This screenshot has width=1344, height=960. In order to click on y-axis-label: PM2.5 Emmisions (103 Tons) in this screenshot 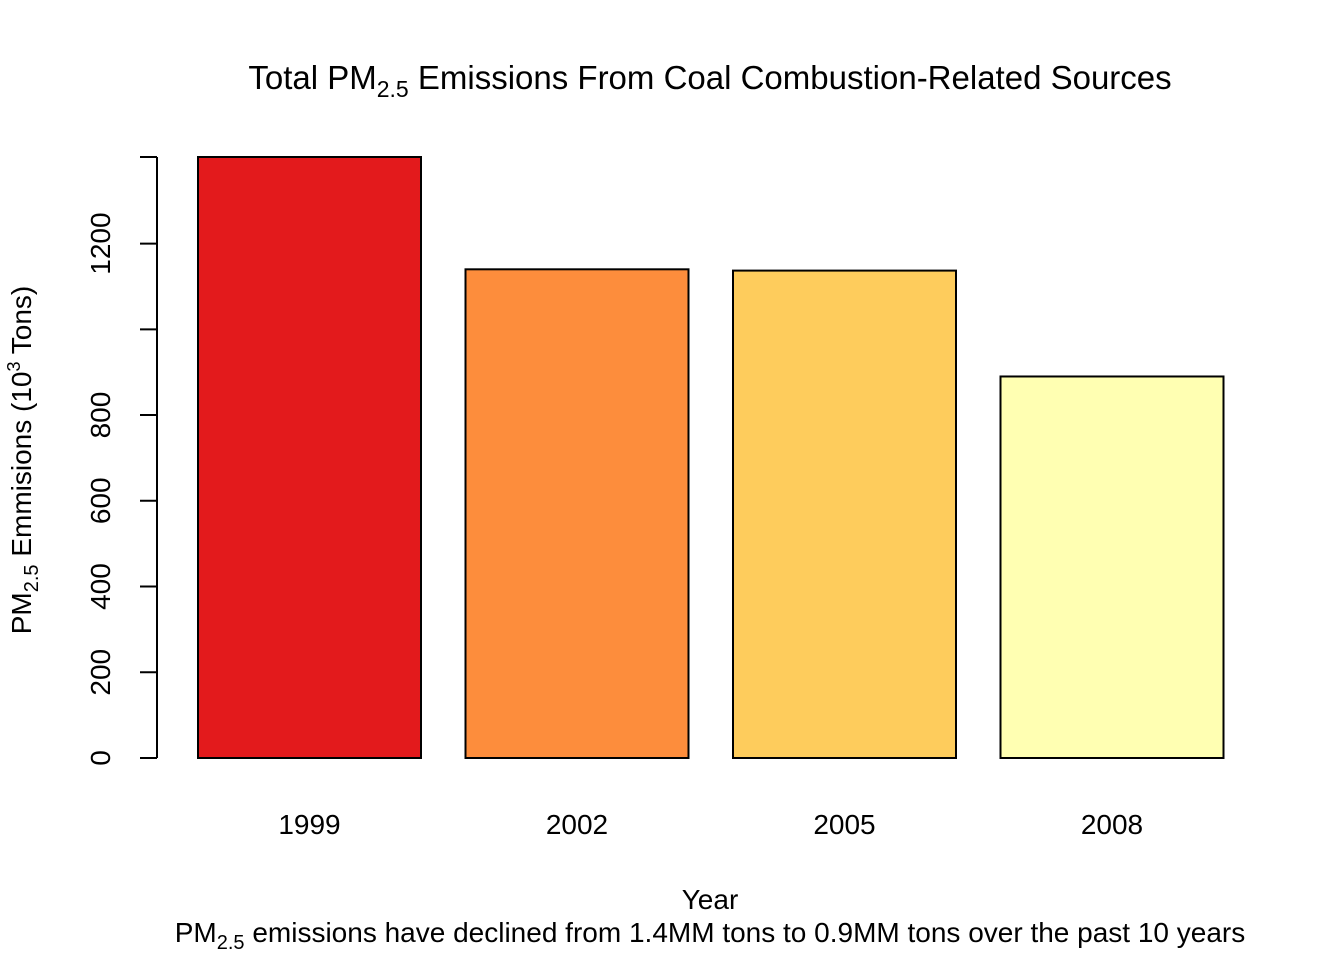, I will do `click(23, 460)`.